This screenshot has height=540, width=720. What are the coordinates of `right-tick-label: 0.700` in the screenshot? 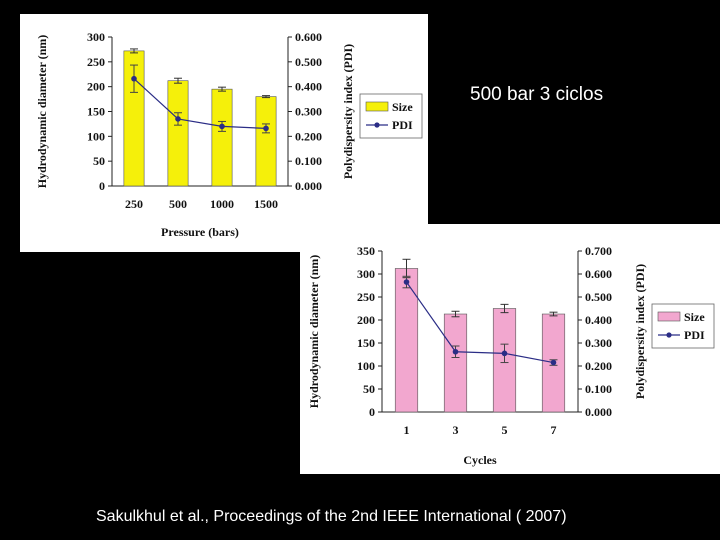 It's located at (598, 251).